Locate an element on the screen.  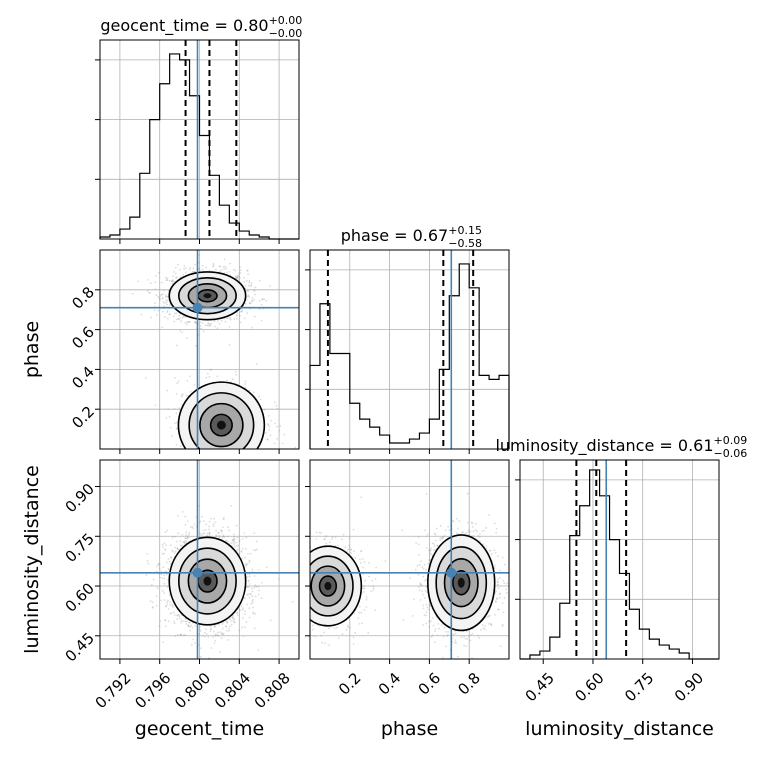
density-fill is located at coordinates (221, 425).